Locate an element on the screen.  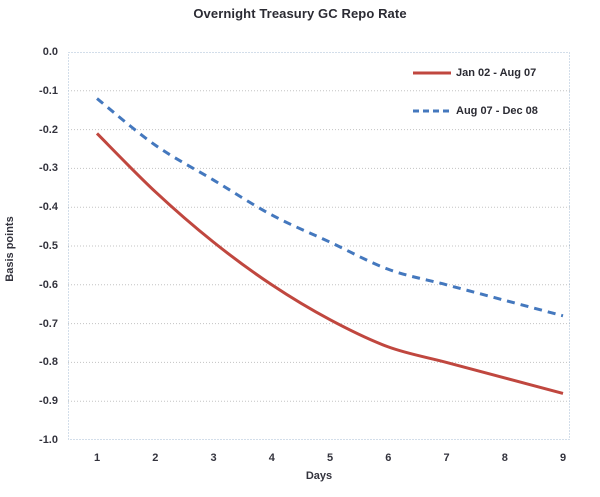
x-axis-title: Days is located at coordinates (319, 476).